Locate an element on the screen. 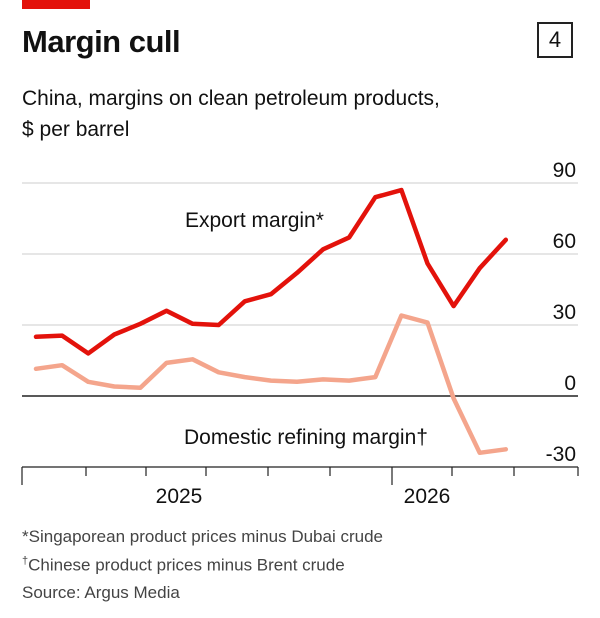 The width and height of the screenshot is (600, 618). y-axis-tick-labels: 90 60 30 0 -30 is located at coordinates (561, 312).